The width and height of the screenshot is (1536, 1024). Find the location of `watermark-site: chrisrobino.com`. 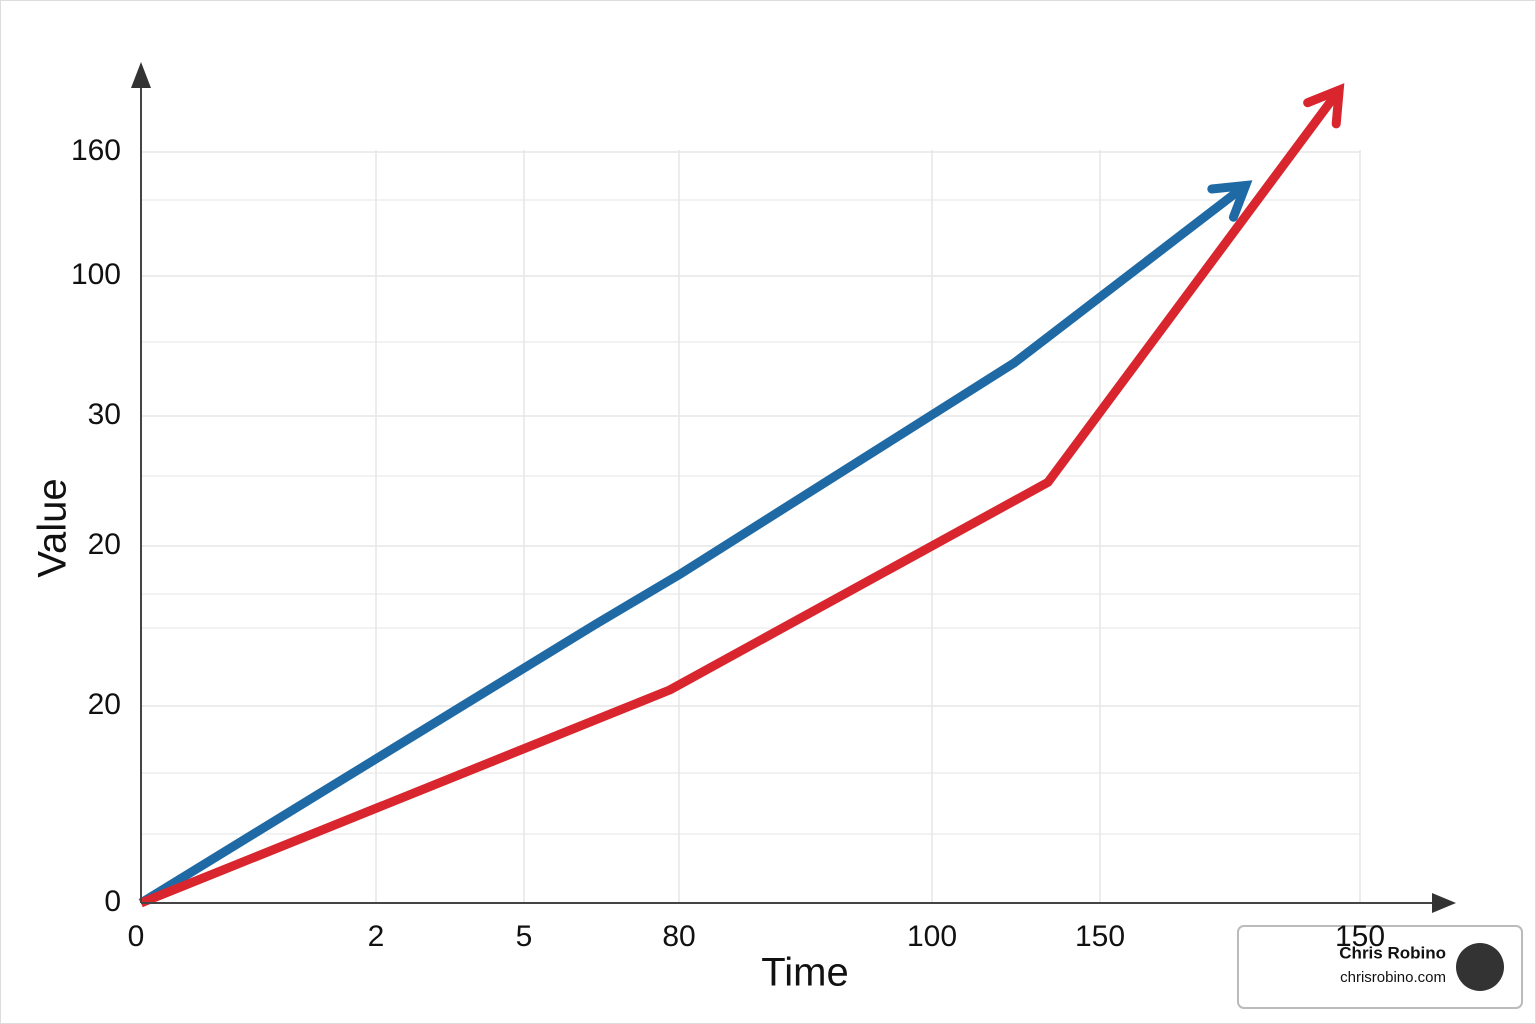

watermark-site: chrisrobino.com is located at coordinates (1393, 977).